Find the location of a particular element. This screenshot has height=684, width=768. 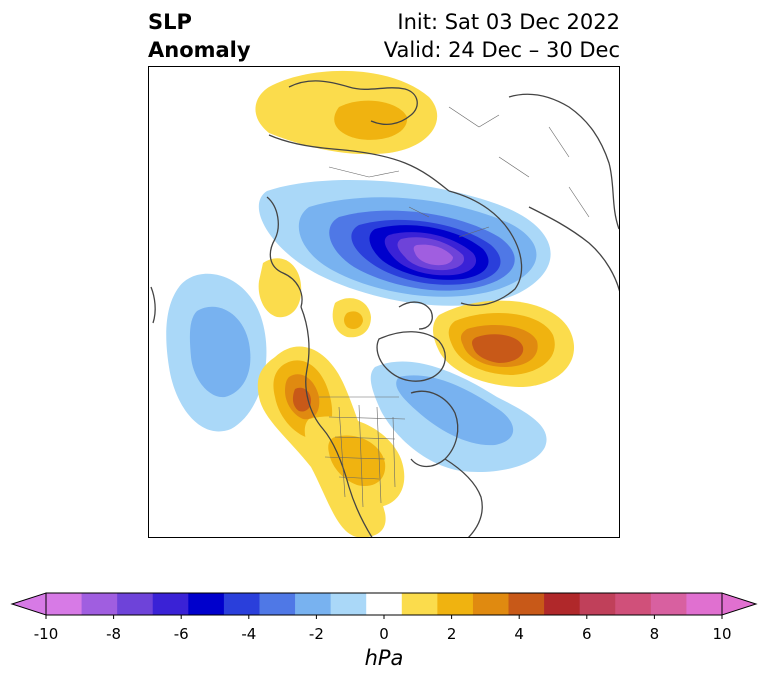

colorbar-tick-label: 8 is located at coordinates (654, 634).